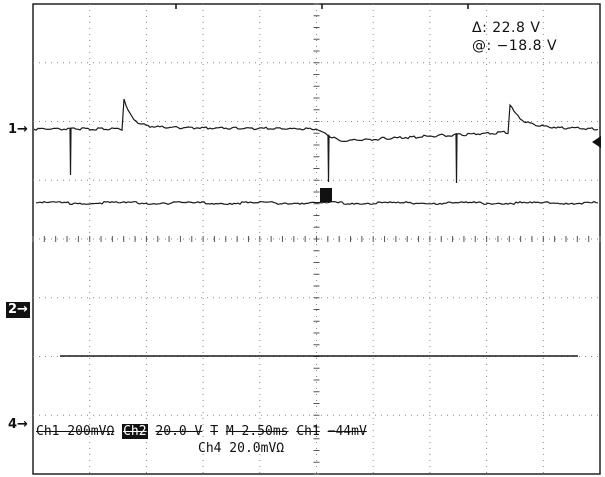 This screenshot has width=605, height=477. I want to click on trigger-position-marker, so click(326, 195).